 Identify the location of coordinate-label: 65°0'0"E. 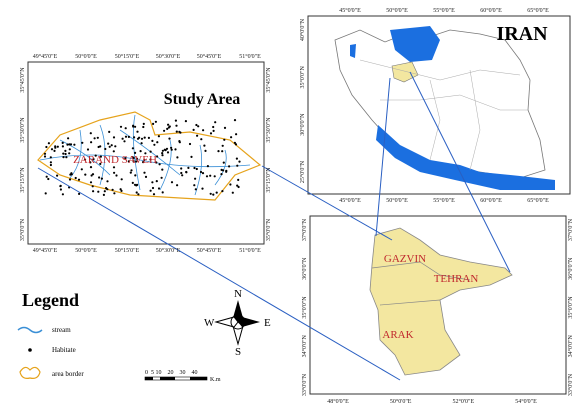
(538, 200).